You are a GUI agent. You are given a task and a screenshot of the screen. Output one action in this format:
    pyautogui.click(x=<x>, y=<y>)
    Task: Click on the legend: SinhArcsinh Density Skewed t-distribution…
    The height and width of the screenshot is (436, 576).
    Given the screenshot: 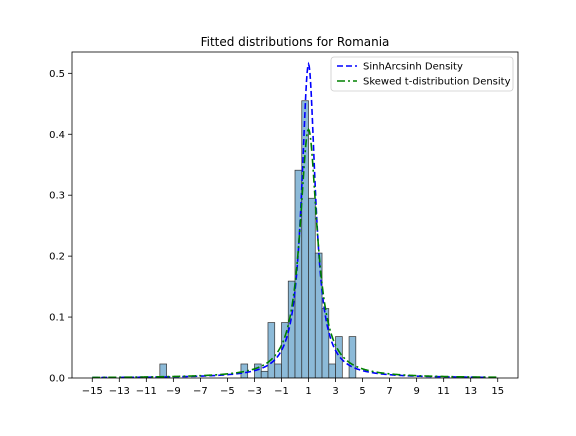 What is the action you would take?
    pyautogui.click(x=422, y=74)
    